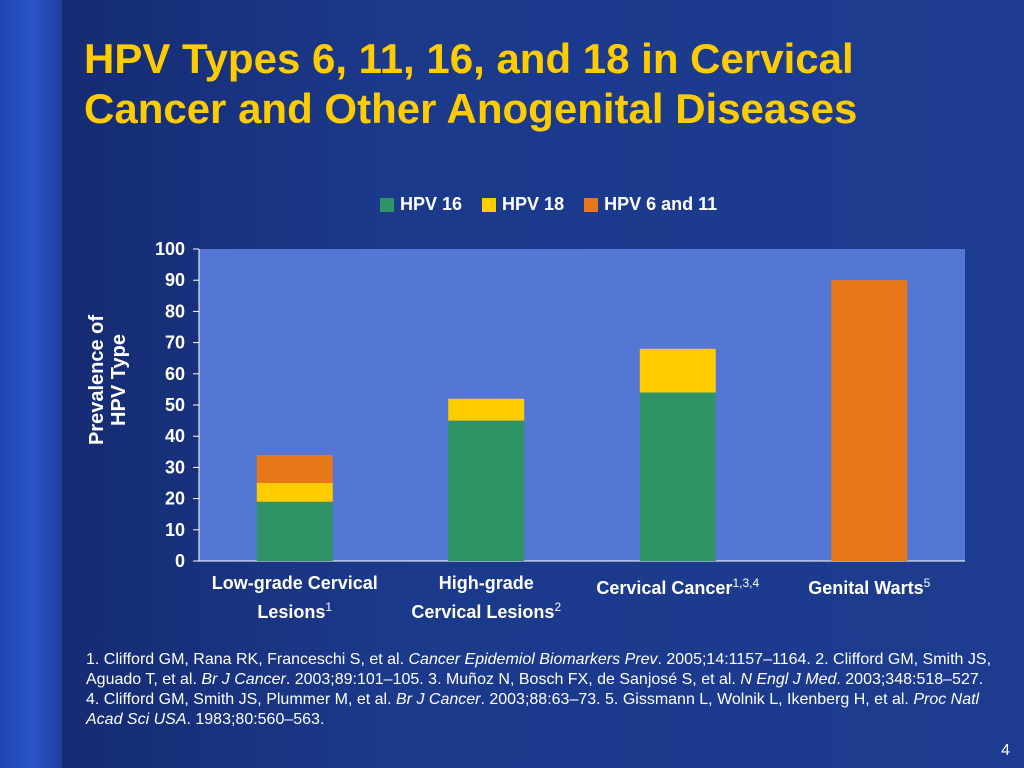  I want to click on reference-text: . 1983;80:560–563., so click(255, 719).